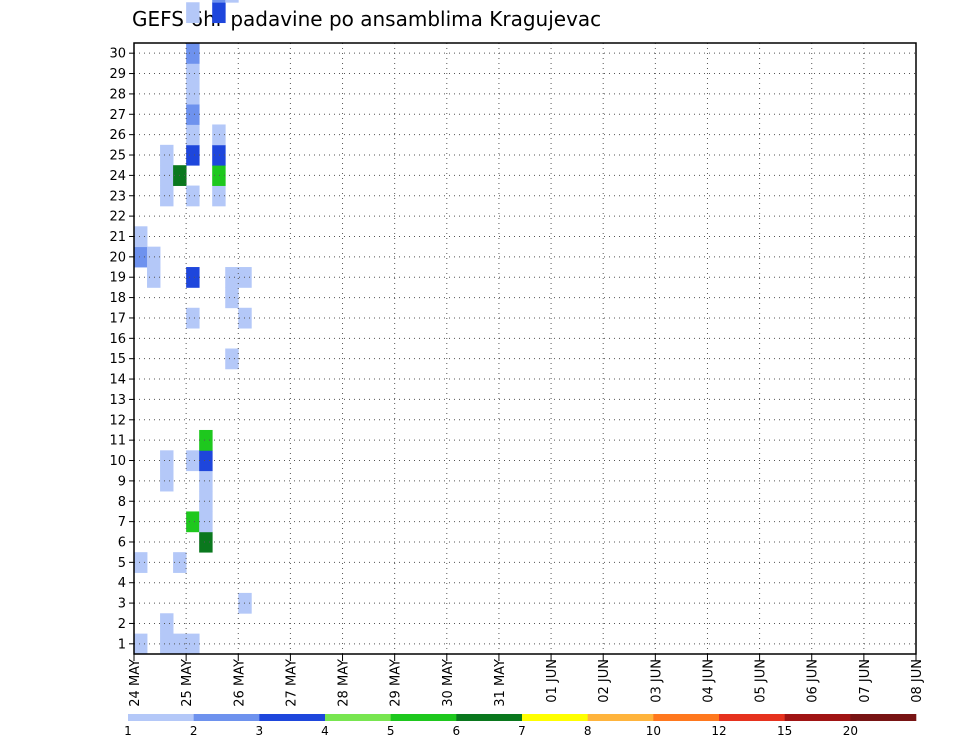  What do you see at coordinates (117, 74) in the screenshot?
I see `y-tick-label: 29` at bounding box center [117, 74].